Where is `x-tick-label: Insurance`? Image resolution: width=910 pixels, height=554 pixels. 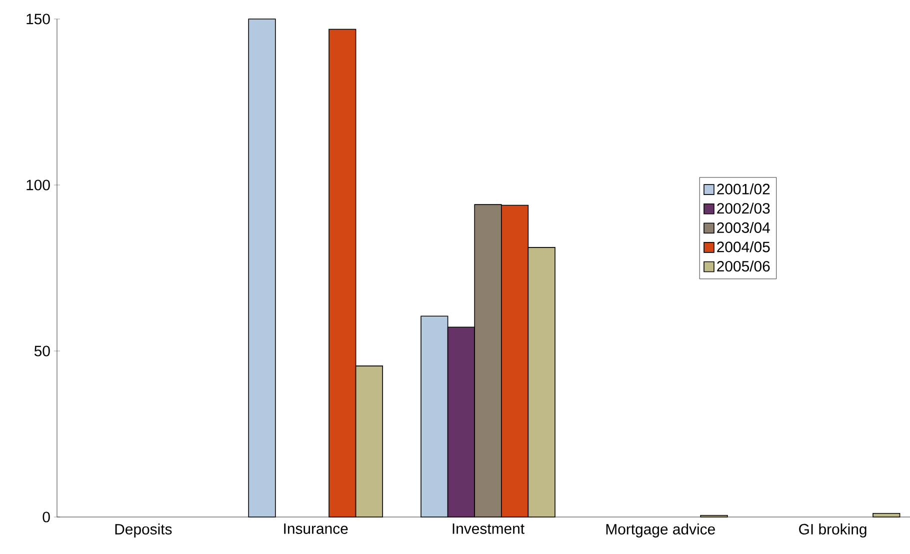 x-tick-label: Insurance is located at coordinates (316, 529).